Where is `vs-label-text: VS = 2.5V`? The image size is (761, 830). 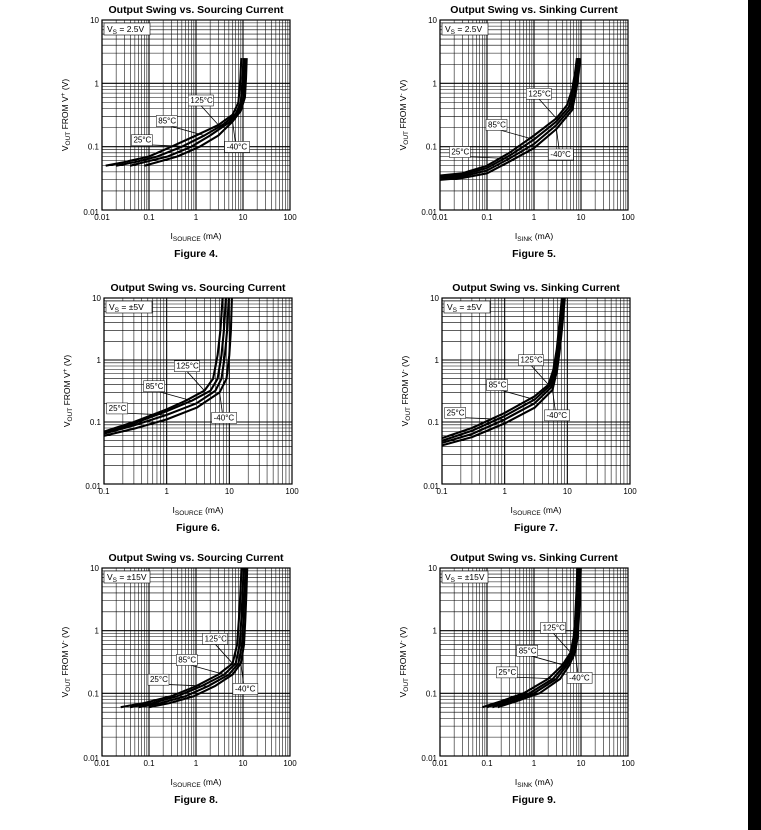 vs-label-text: VS = 2.5V is located at coordinates (126, 30).